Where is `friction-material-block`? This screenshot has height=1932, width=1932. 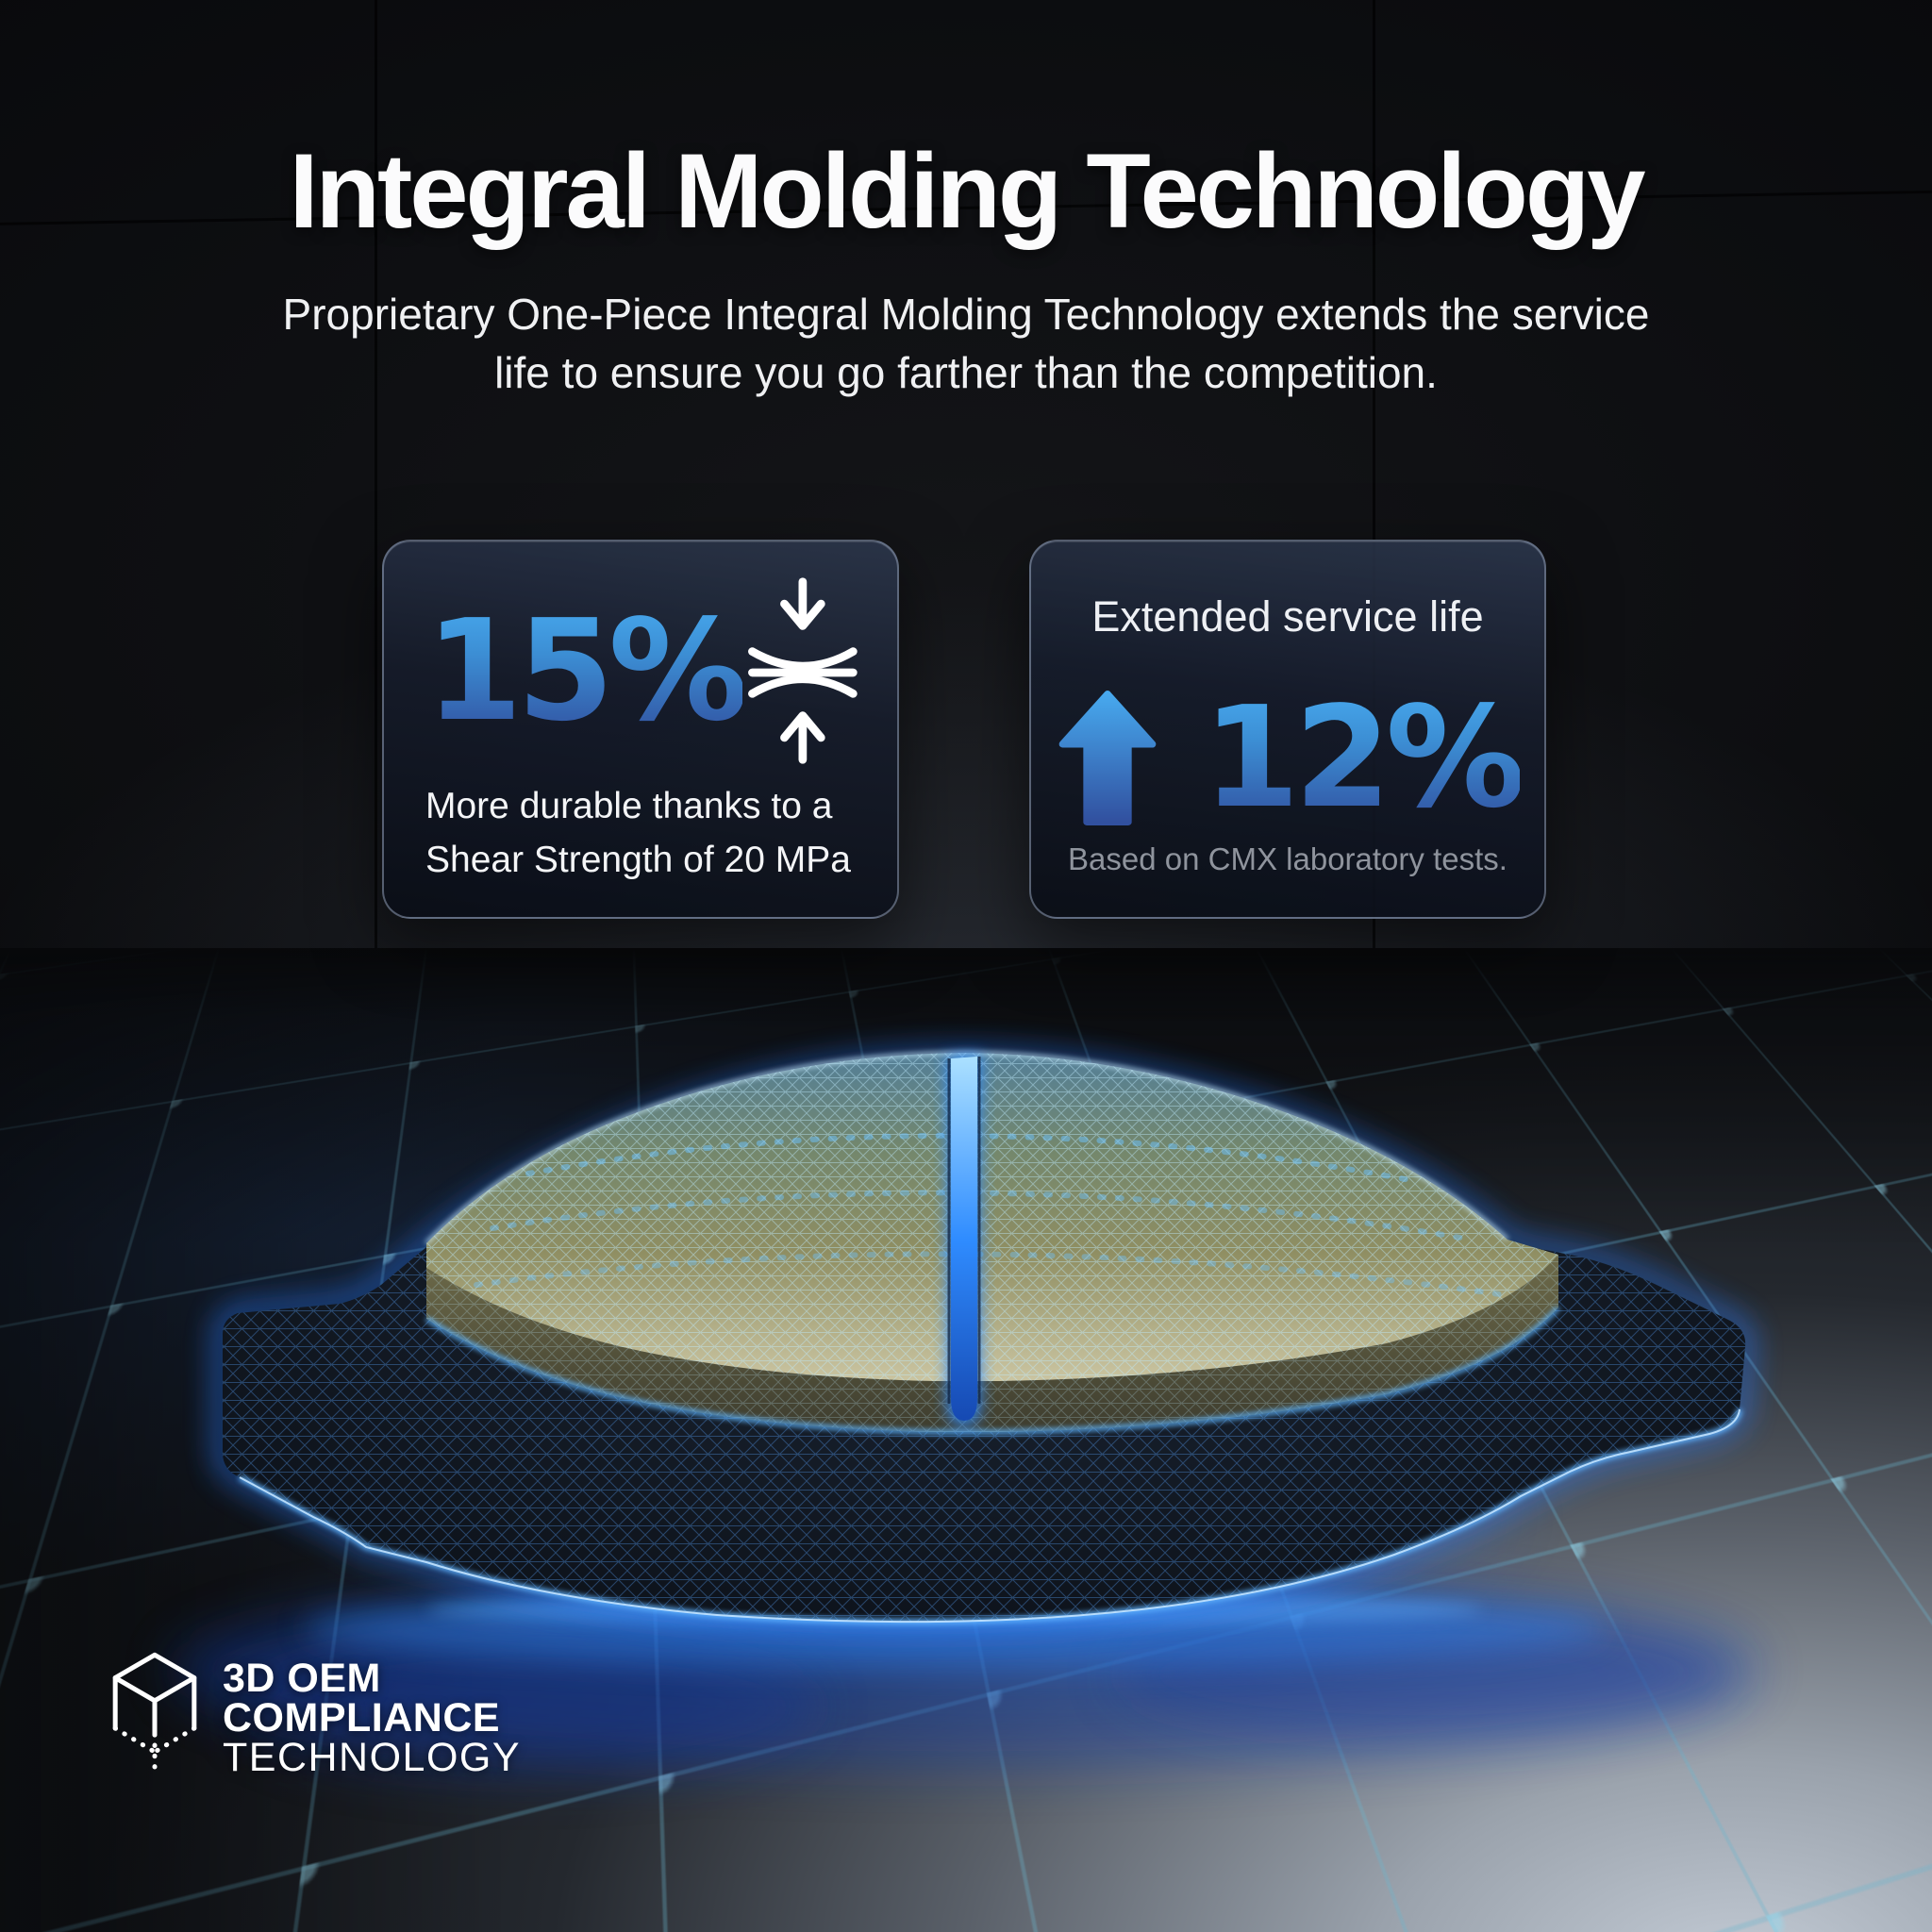 friction-material-block is located at coordinates (993, 1243).